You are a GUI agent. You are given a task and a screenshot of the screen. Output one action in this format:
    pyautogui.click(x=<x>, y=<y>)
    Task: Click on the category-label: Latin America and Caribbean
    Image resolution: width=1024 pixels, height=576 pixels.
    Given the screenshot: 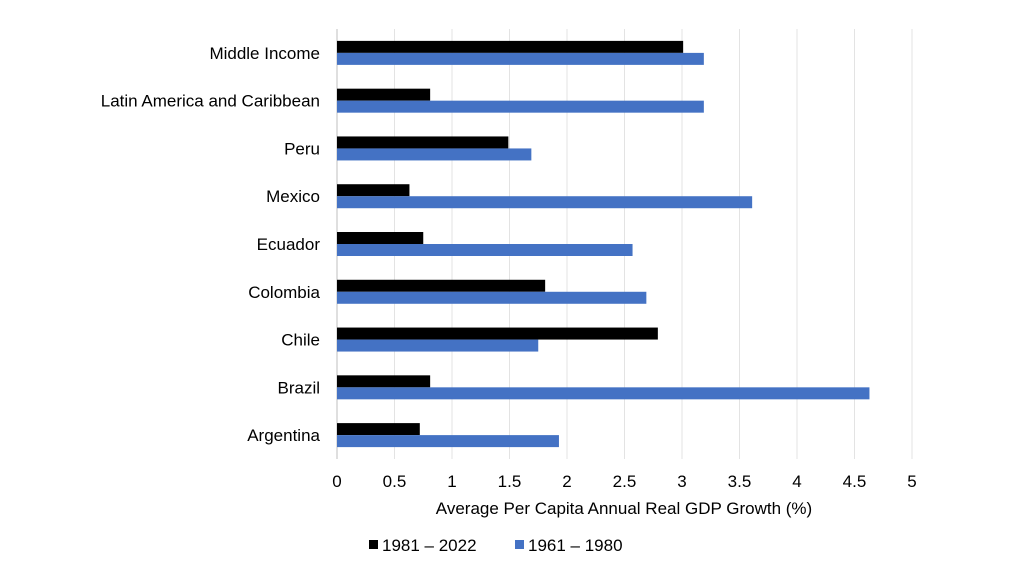 What is the action you would take?
    pyautogui.click(x=210, y=101)
    